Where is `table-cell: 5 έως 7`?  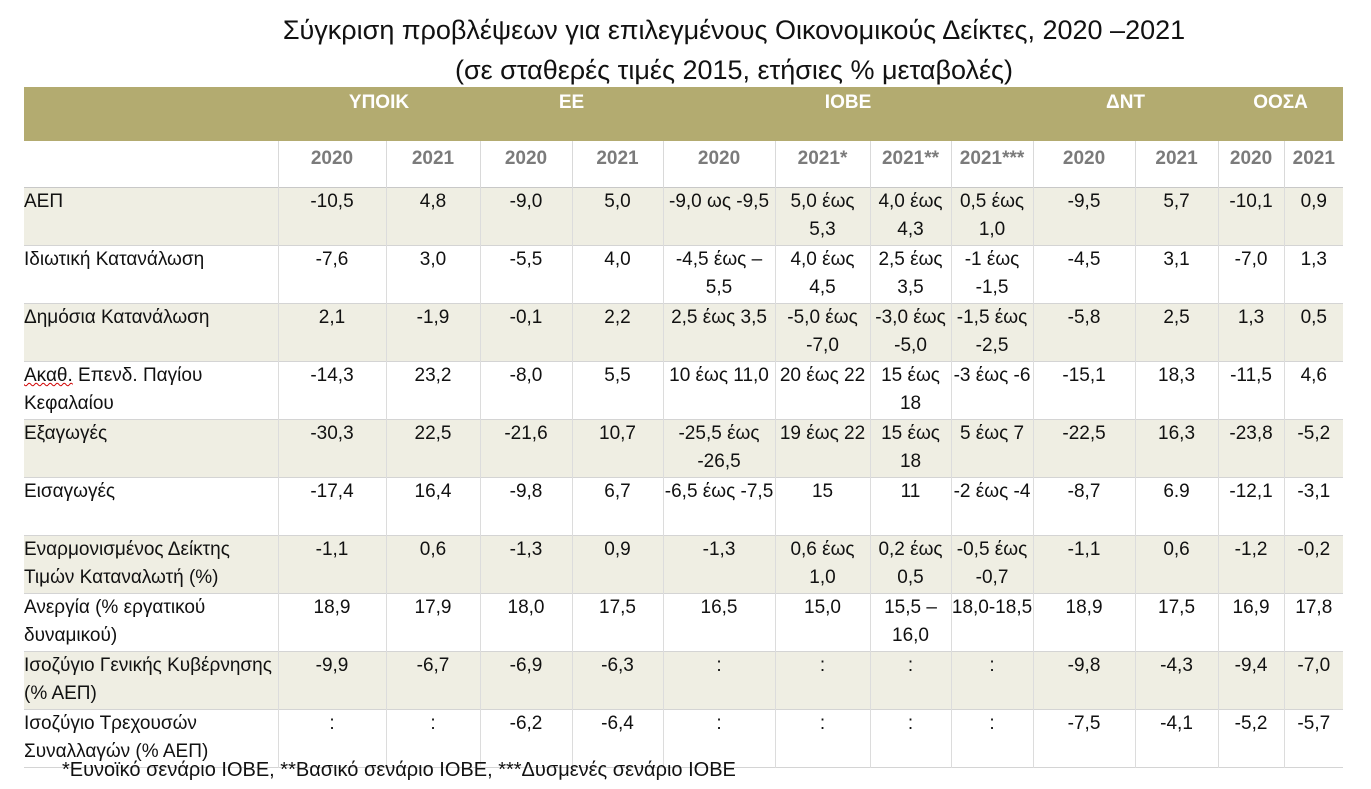
table-cell: 5 έως 7 is located at coordinates (992, 448).